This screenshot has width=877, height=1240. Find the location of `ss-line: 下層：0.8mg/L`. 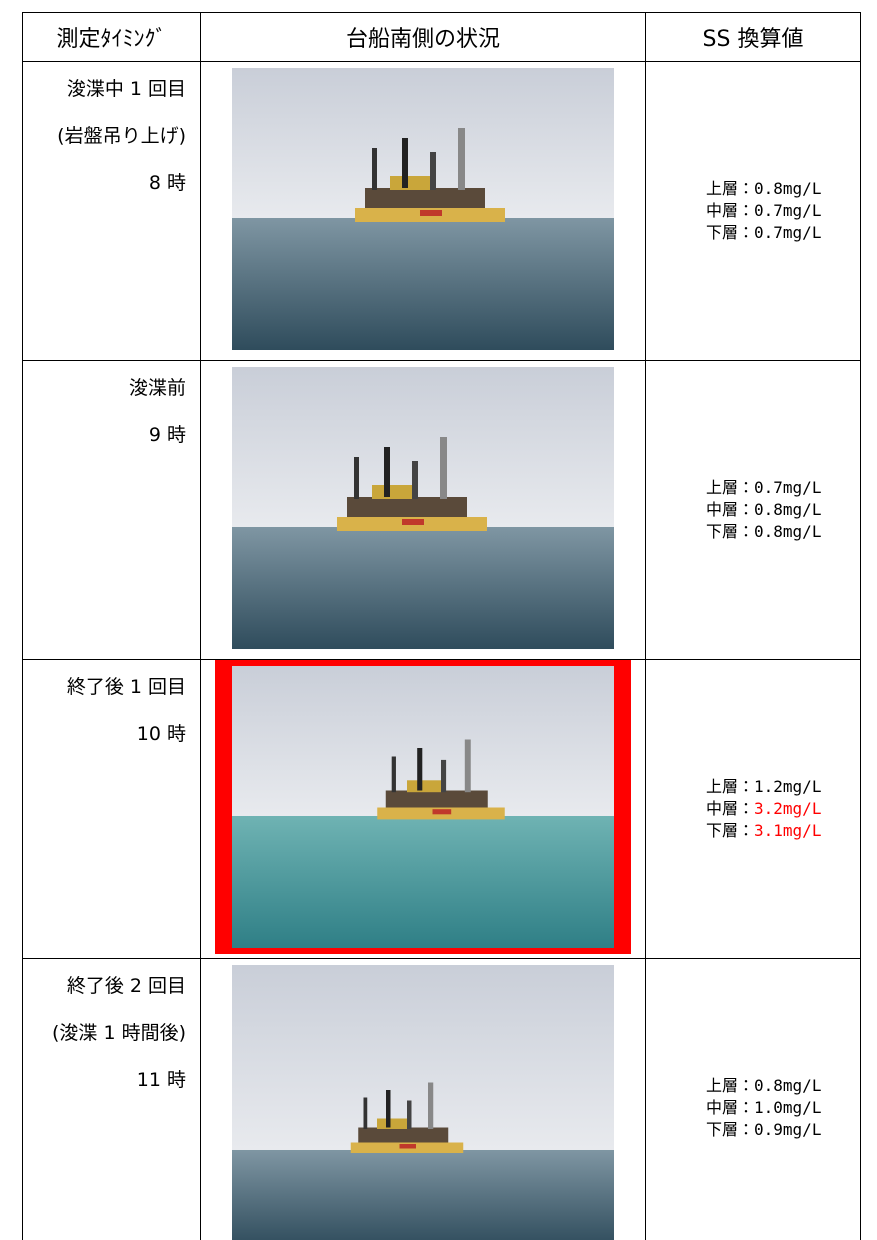

ss-line: 下層：0.8mg/L is located at coordinates (783, 532).